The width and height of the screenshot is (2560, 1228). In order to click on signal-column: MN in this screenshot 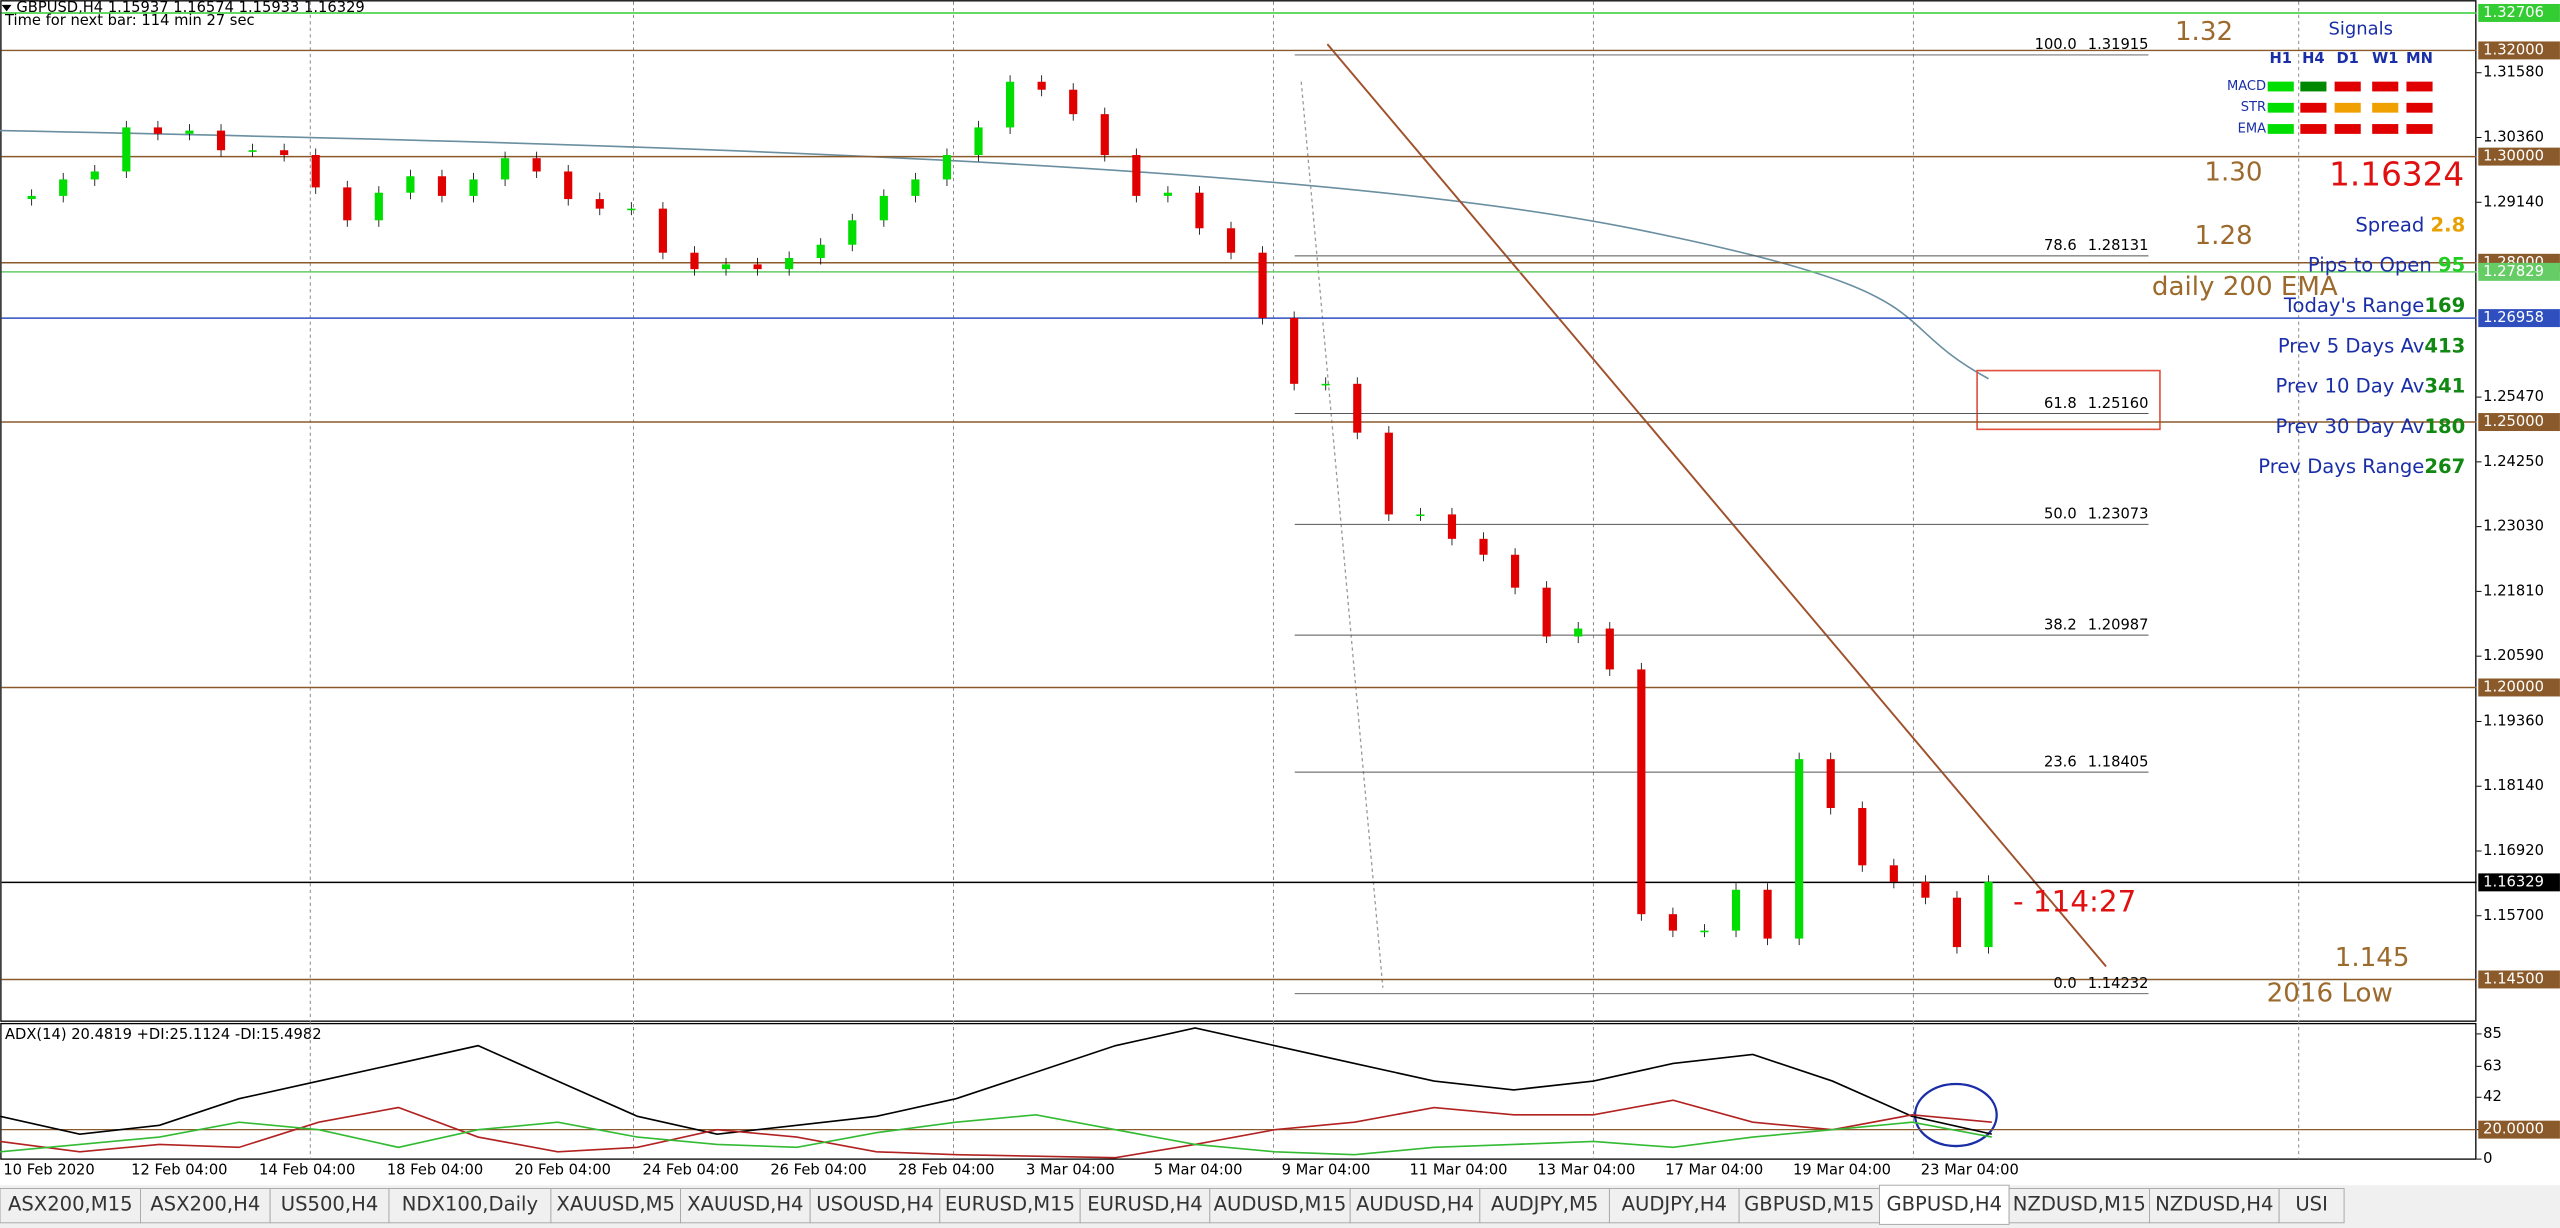, I will do `click(2419, 58)`.